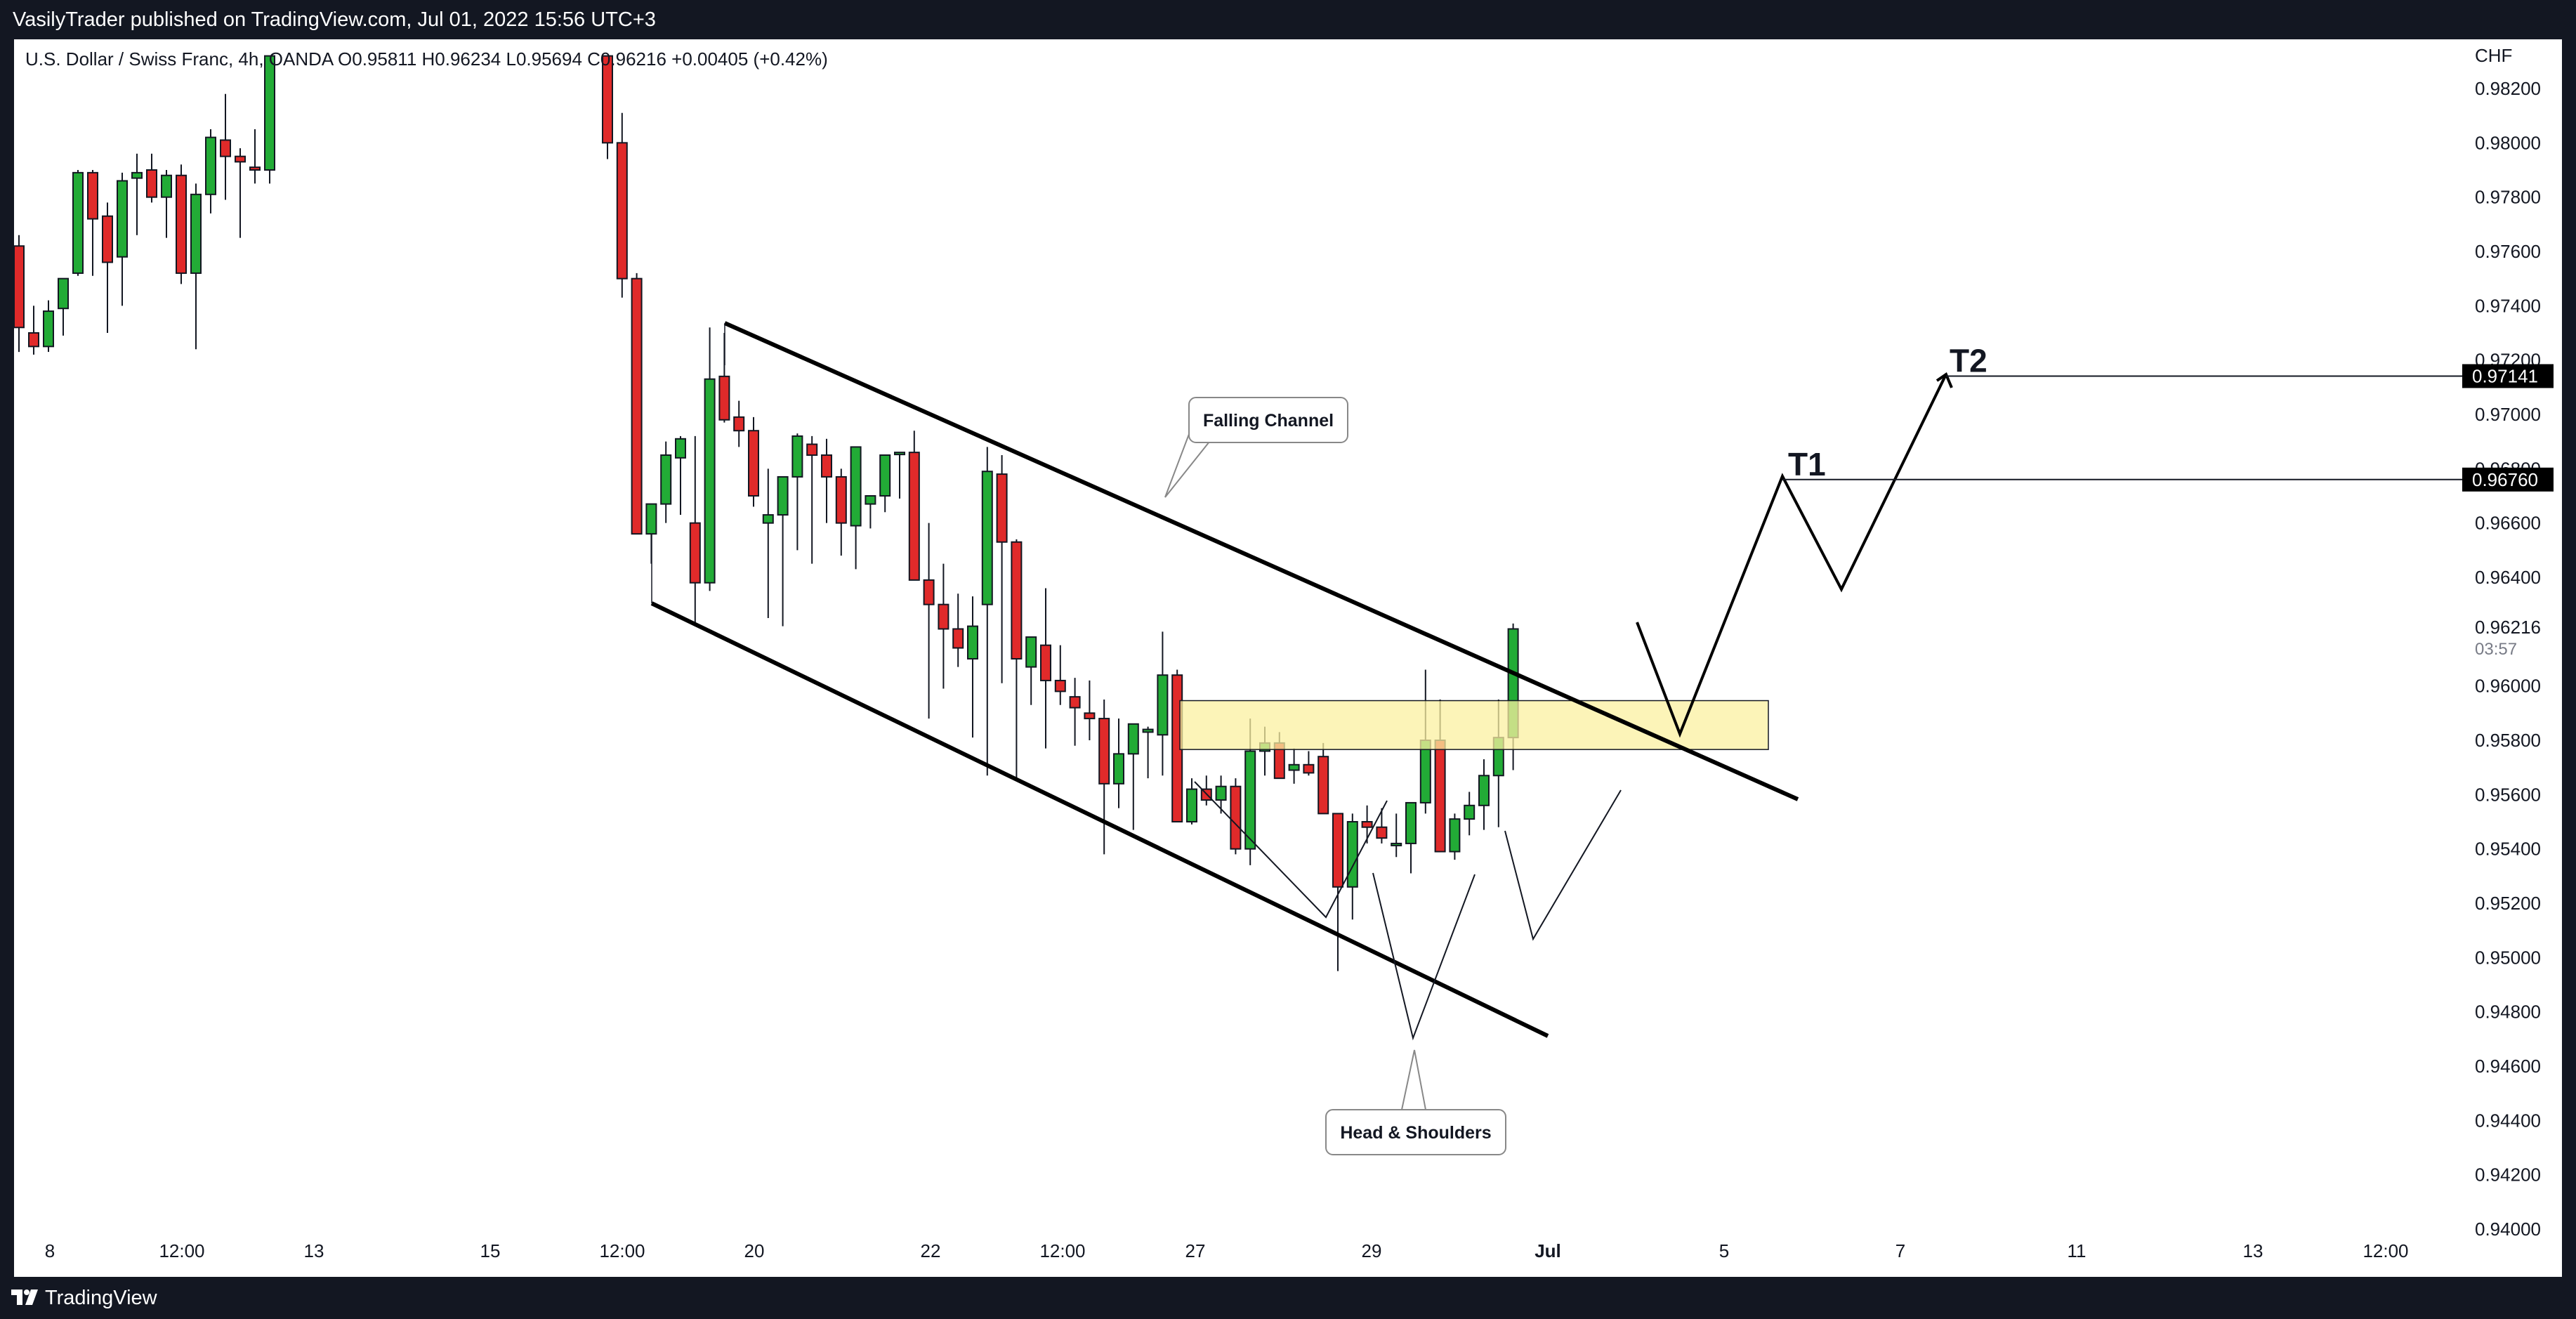  I want to click on time-tick-label: 8, so click(50, 1250).